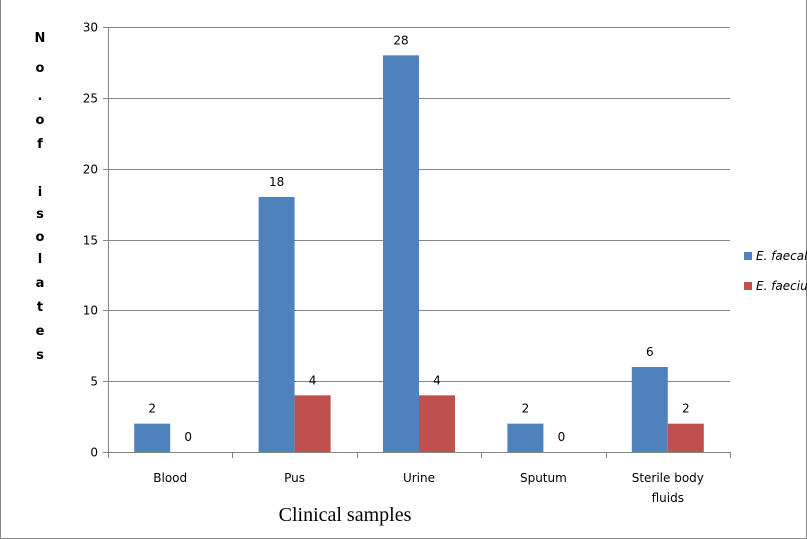  Describe the element at coordinates (40, 120) in the screenshot. I see `y-axis-label-char-4: o` at that location.